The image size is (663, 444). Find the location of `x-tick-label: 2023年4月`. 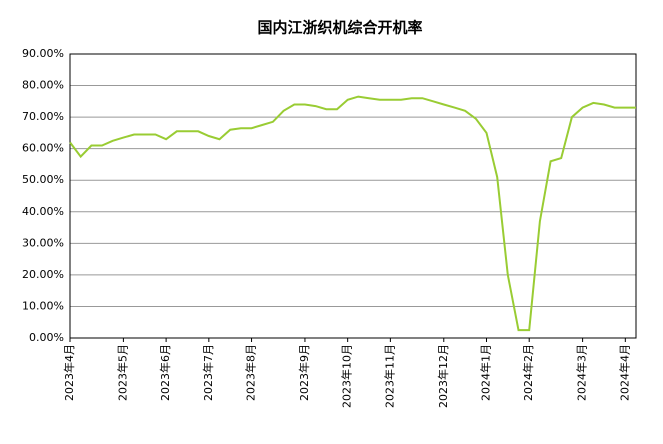

x-tick-label: 2023年4月 is located at coordinates (69, 372).